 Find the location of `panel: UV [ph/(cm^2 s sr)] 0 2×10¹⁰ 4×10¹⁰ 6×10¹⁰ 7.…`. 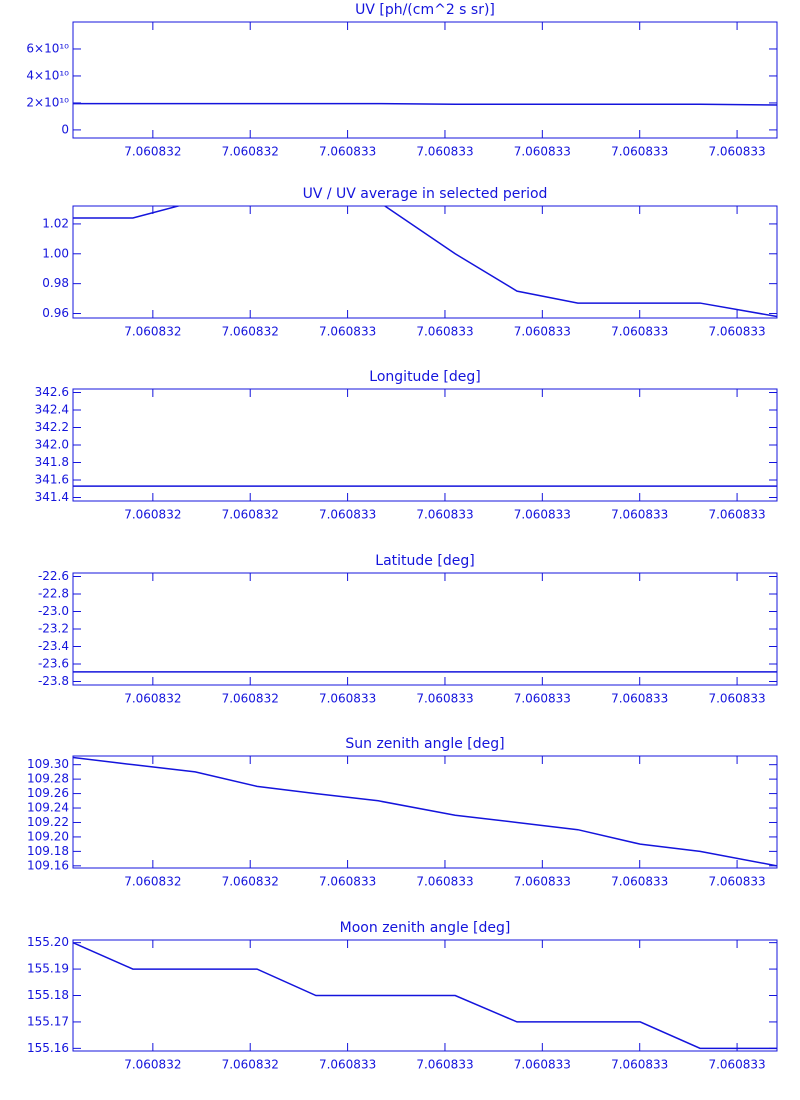

panel: UV [ph/(cm^2 s sr)] 0 2×10¹⁰ 4×10¹⁰ 6×10¹⁰ 7.… is located at coordinates (402, 80).